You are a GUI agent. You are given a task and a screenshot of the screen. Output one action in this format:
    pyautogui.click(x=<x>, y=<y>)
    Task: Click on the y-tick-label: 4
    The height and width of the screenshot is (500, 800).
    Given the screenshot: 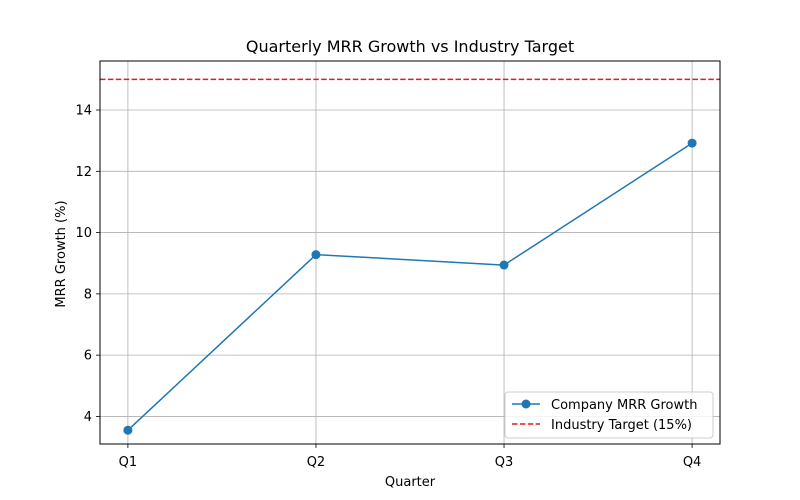 What is the action you would take?
    pyautogui.click(x=88, y=417)
    